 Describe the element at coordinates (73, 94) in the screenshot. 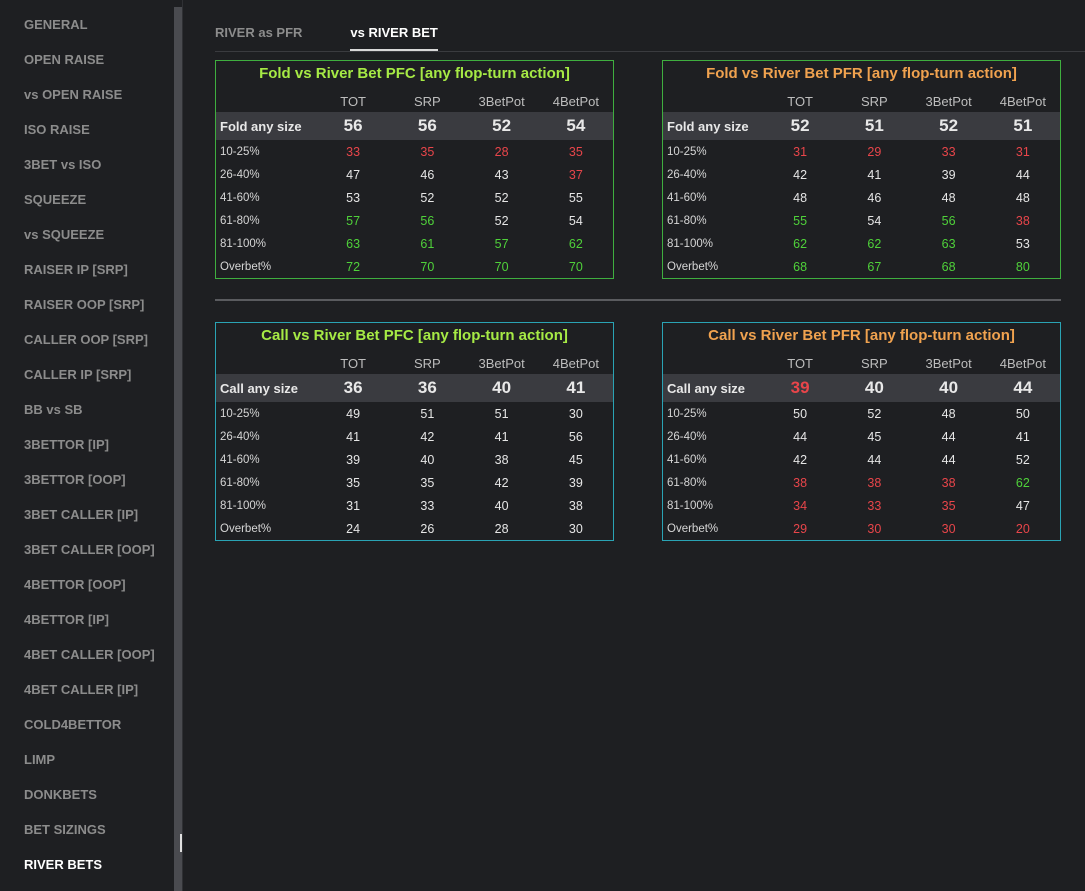

I see `sidebar-item-vs-open-raise: vs OPEN RAISE` at that location.